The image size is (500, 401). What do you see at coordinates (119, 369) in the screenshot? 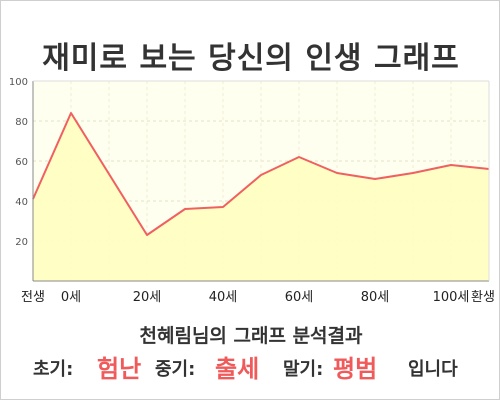
I see `early-value: 험난` at bounding box center [119, 369].